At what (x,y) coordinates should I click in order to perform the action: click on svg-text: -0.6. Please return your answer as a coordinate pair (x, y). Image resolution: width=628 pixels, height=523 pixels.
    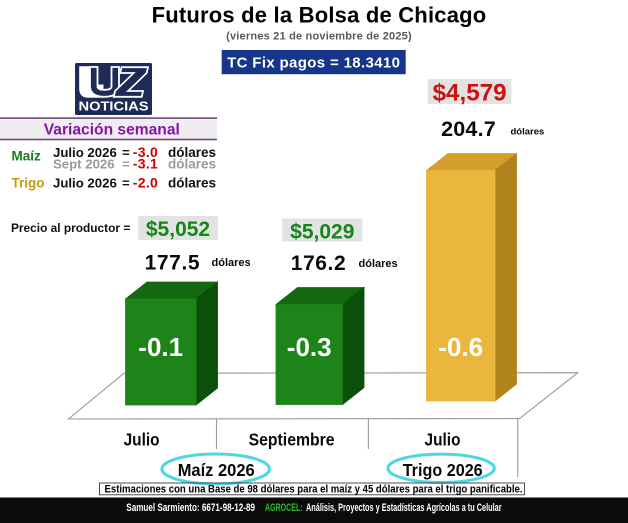
    Looking at the image, I should click on (460, 347).